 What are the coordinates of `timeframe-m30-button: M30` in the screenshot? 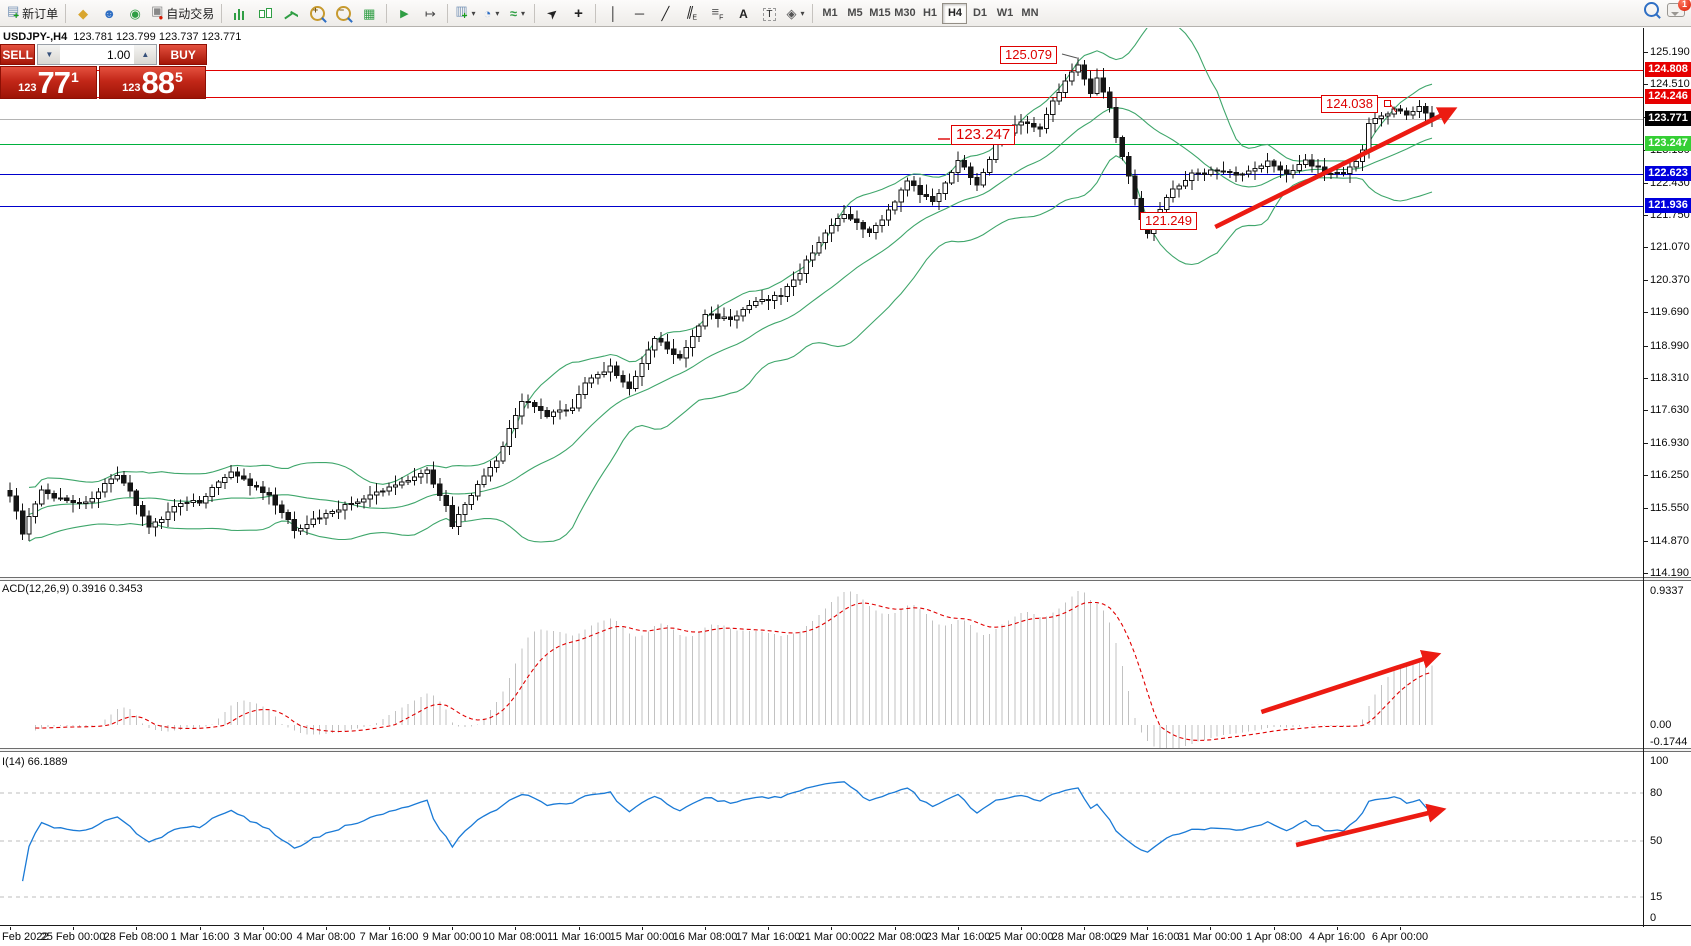 It's located at (905, 13).